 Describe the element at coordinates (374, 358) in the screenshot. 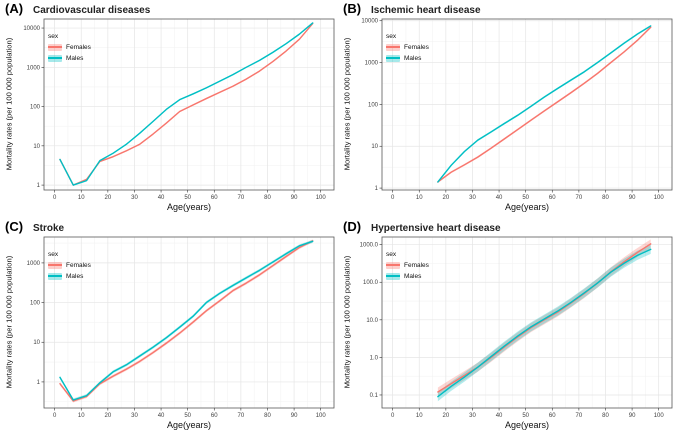

I see `svg-text: 1.0` at that location.